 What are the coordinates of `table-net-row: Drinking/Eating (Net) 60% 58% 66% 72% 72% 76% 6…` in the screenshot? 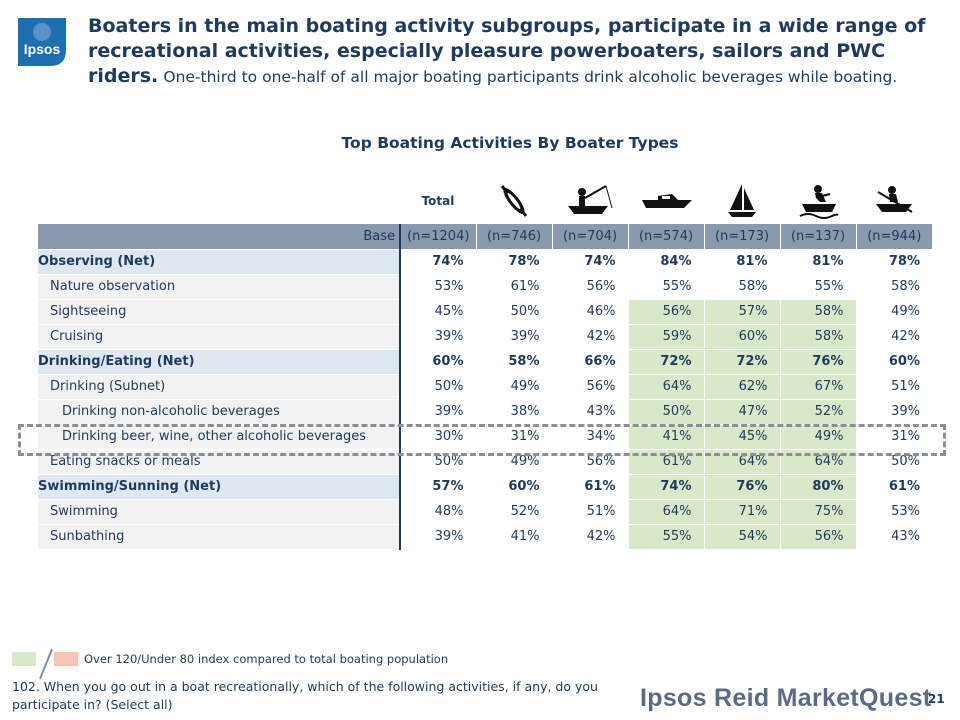 It's located at (485, 362).